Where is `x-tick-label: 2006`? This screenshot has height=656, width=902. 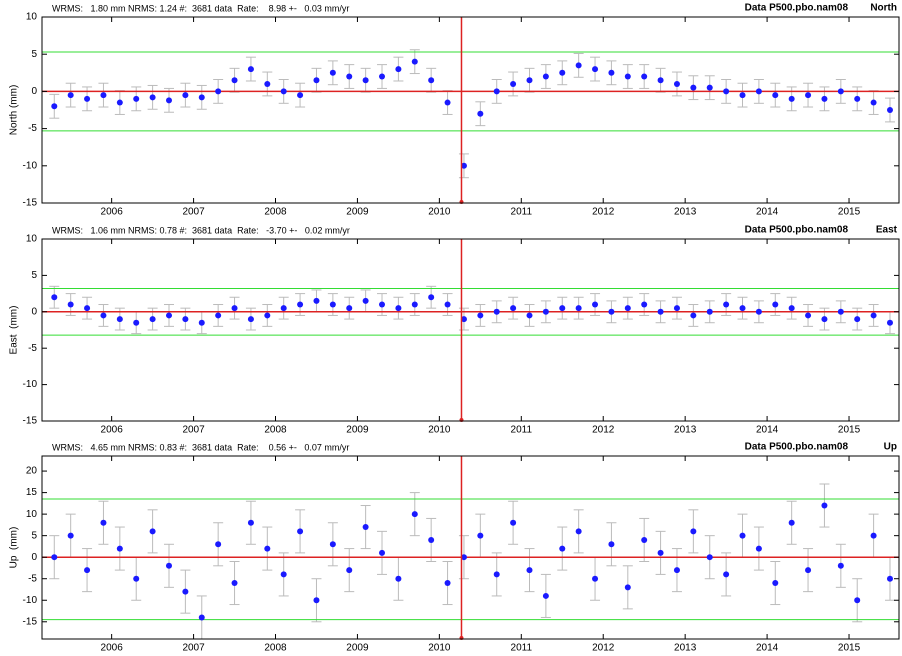 x-tick-label: 2006 is located at coordinates (112, 648).